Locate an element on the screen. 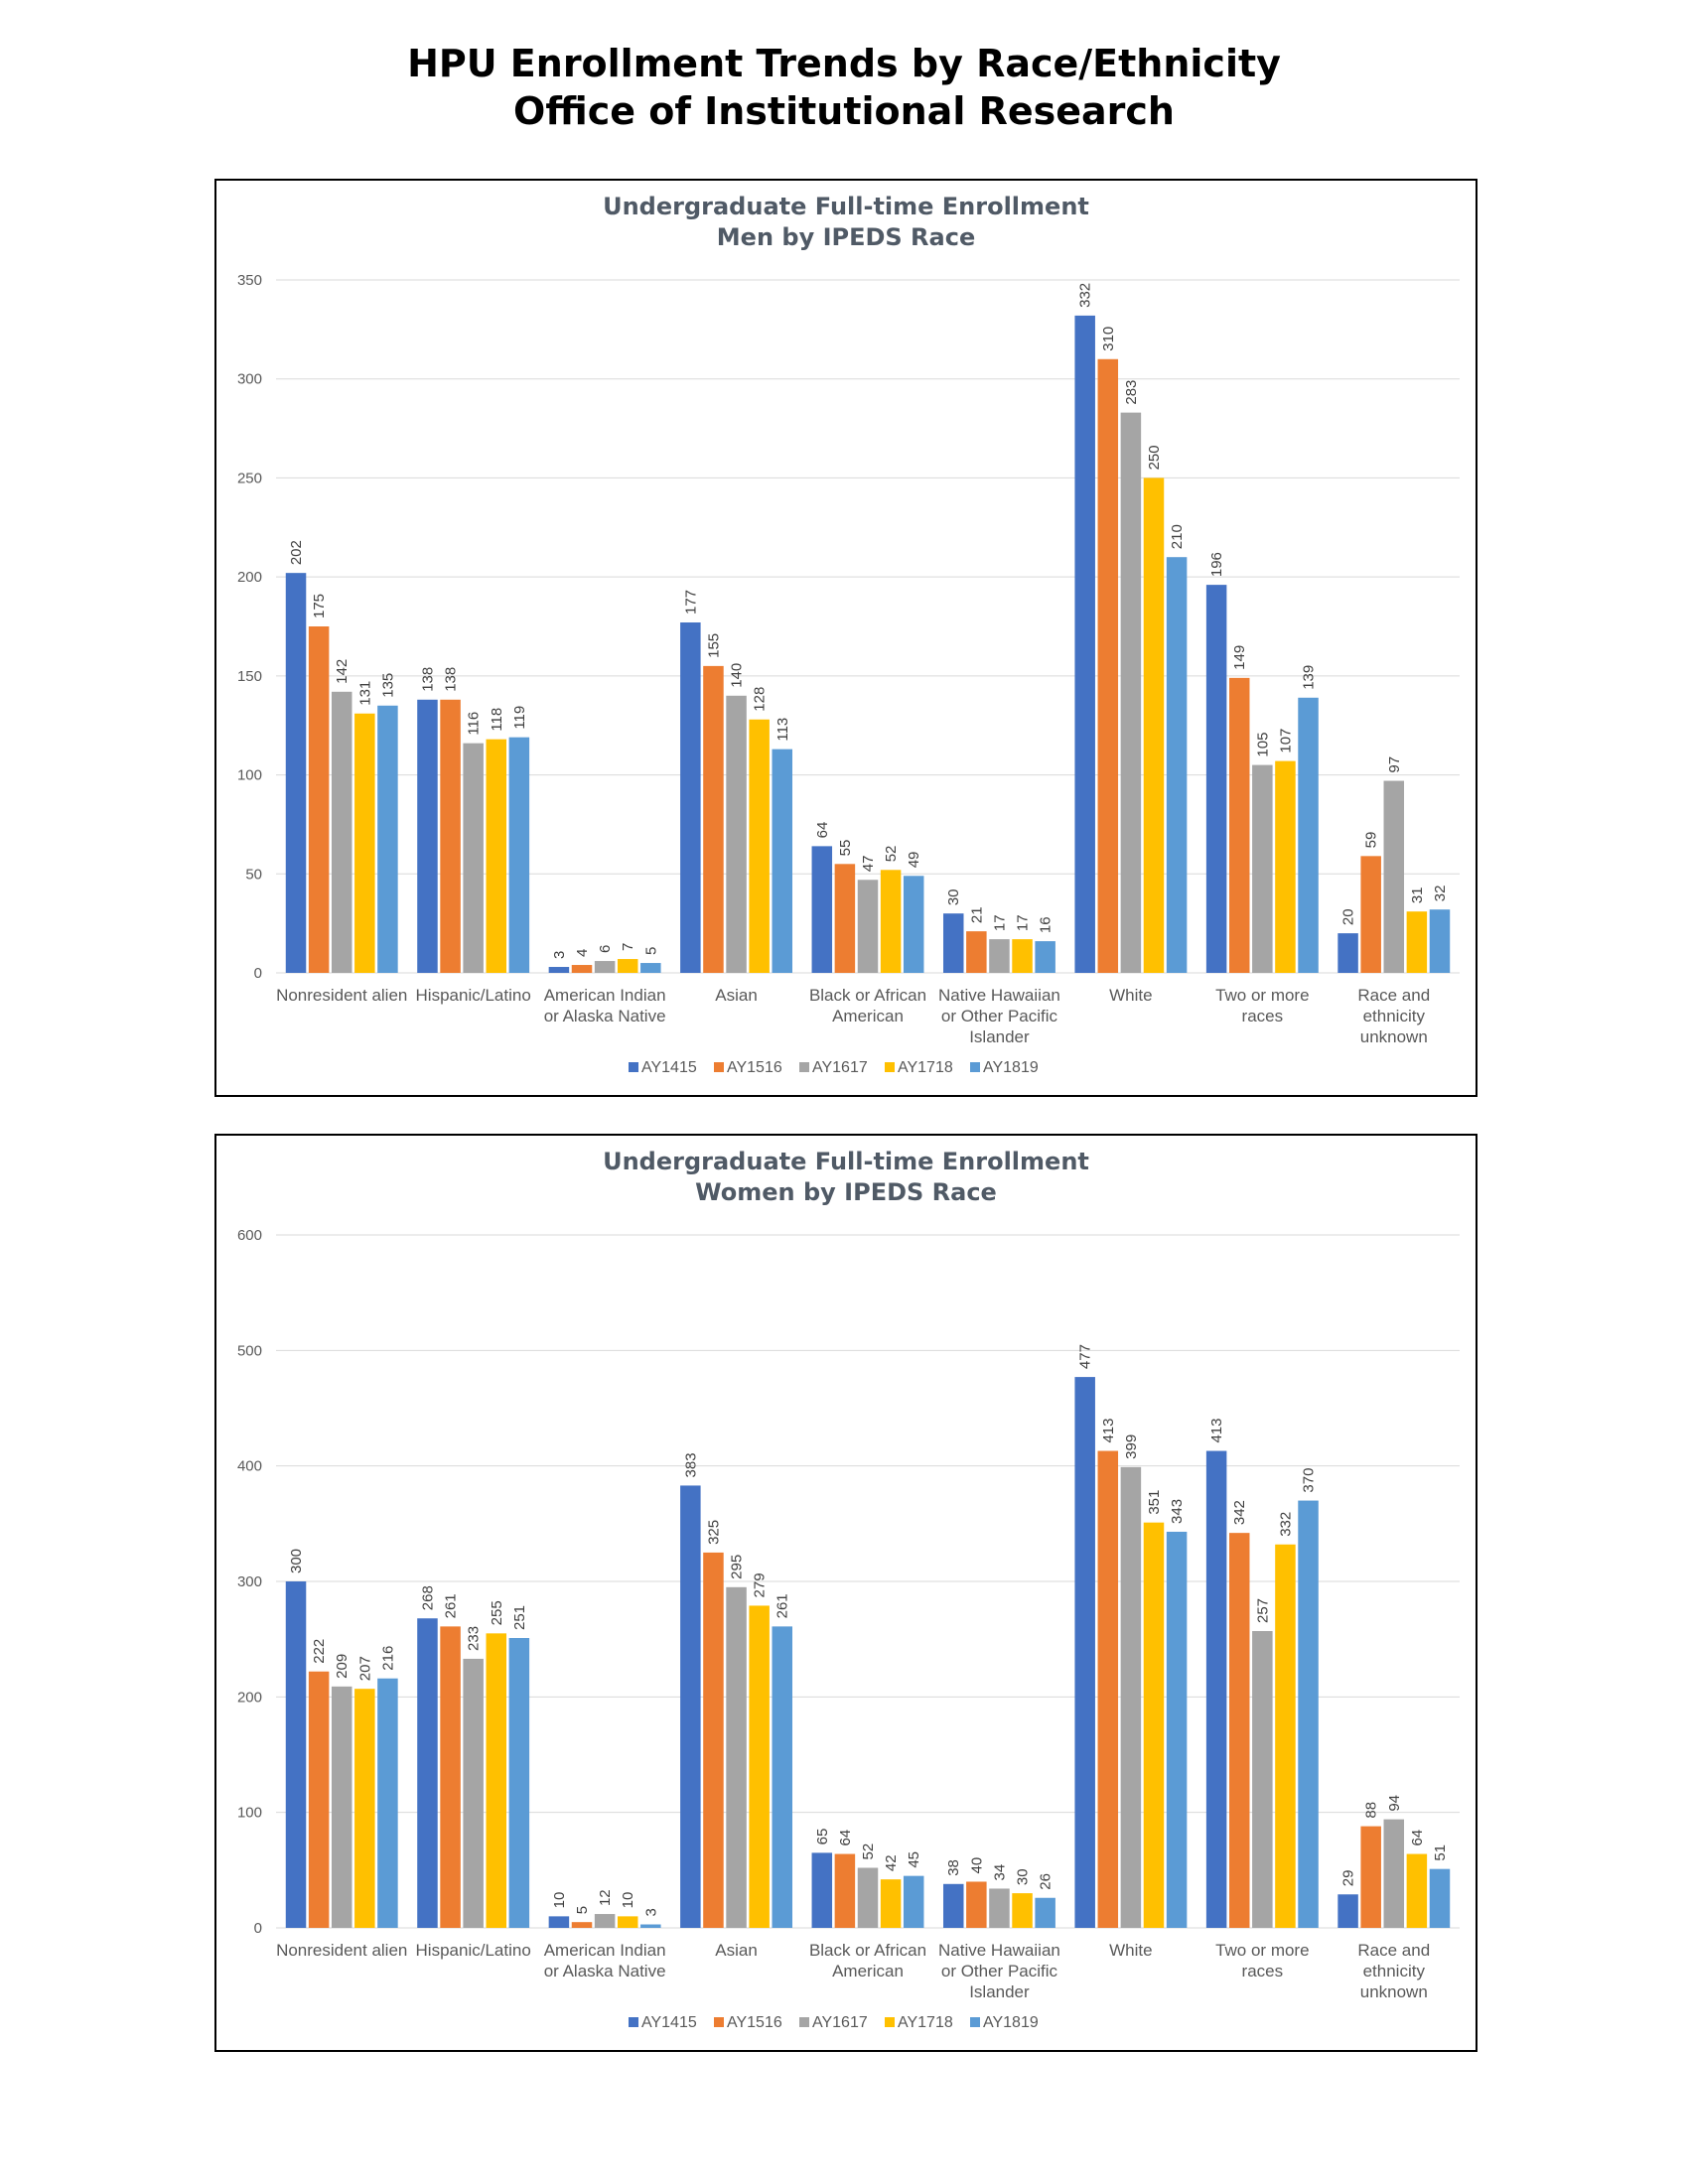 Image resolution: width=1688 pixels, height=2184 pixels. women-data-label: 343 is located at coordinates (1177, 1511).